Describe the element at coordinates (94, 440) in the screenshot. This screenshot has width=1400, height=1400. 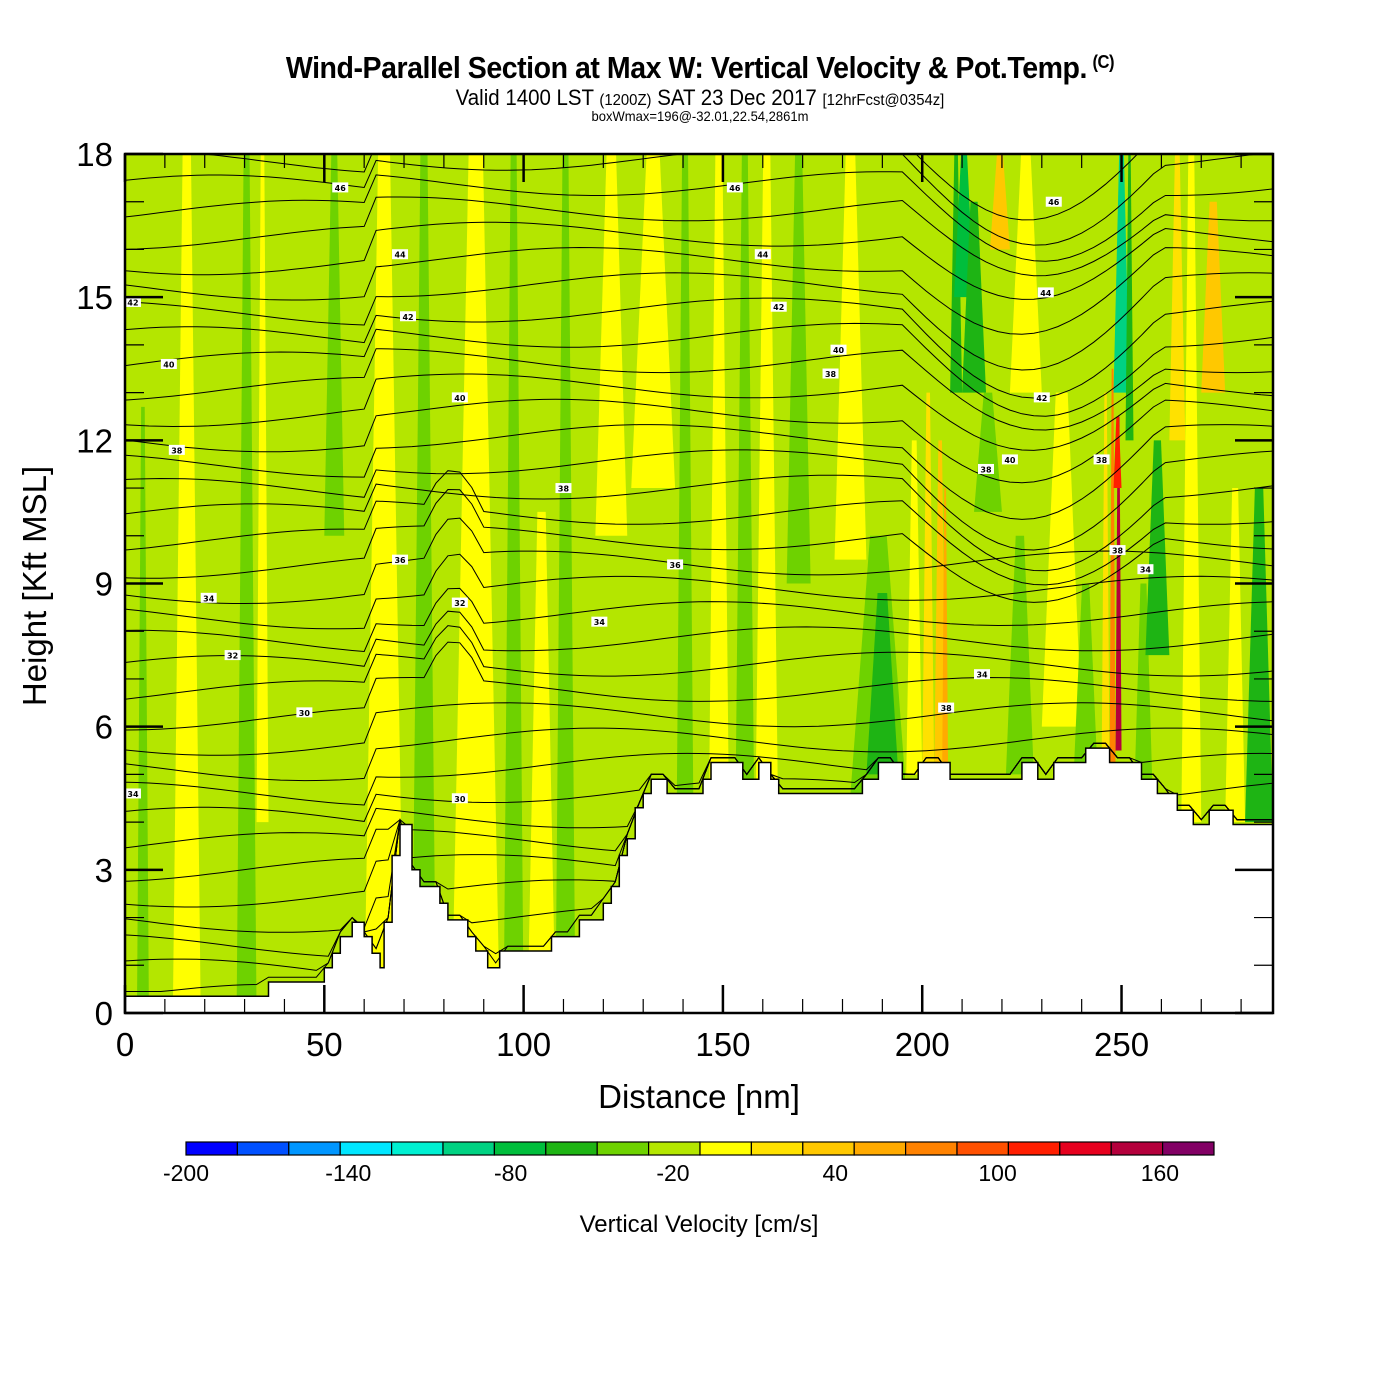
I see `y-tick-label: 12` at that location.